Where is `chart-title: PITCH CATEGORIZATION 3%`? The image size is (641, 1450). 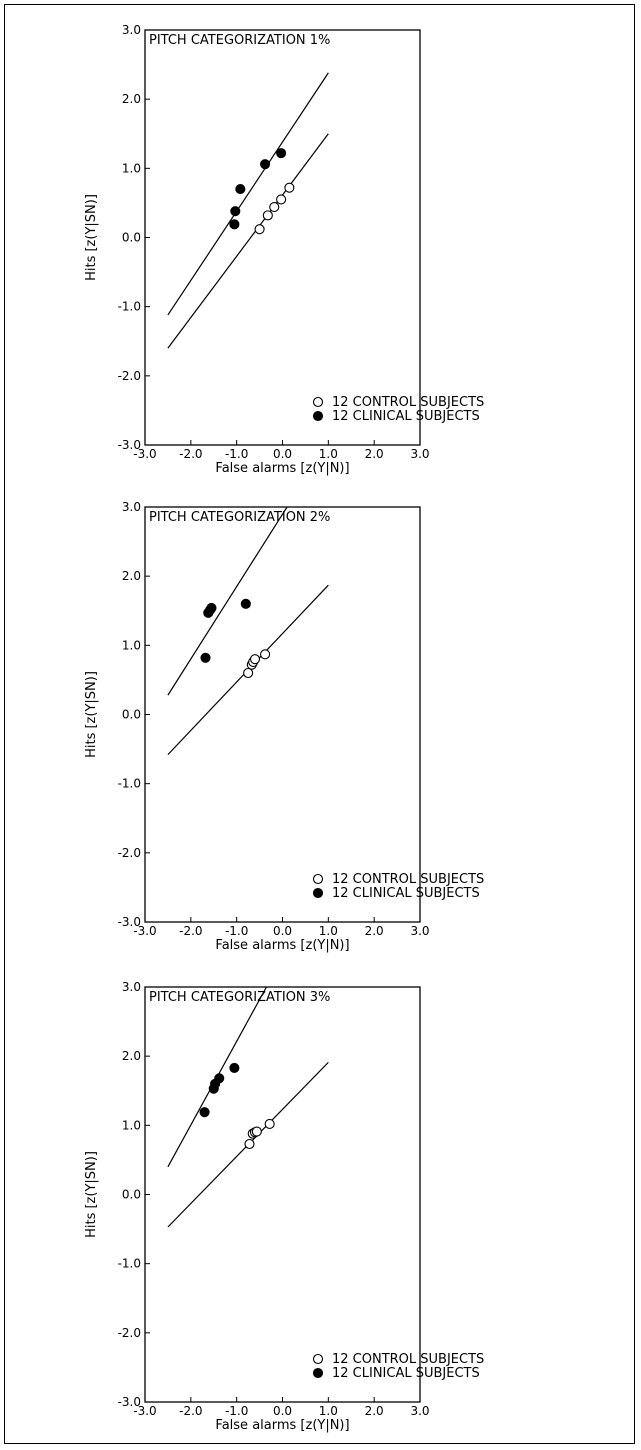 chart-title: PITCH CATEGORIZATION 3% is located at coordinates (239, 997).